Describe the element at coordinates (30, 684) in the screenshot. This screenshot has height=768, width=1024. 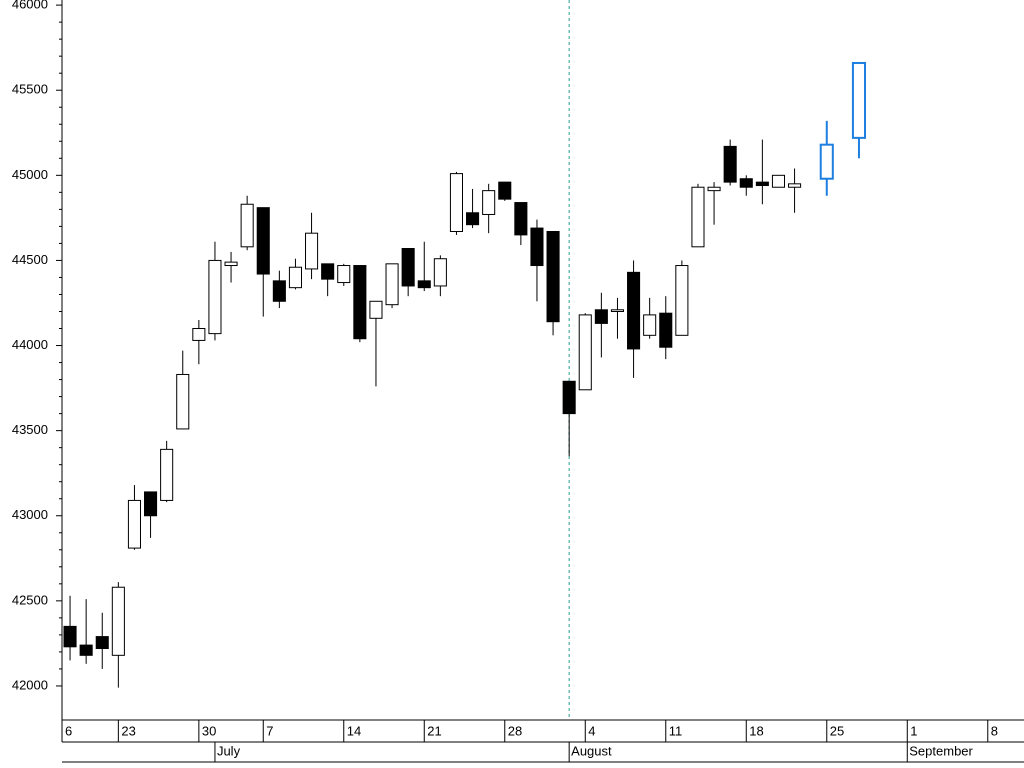
I see `y-tick-label: 42000` at that location.